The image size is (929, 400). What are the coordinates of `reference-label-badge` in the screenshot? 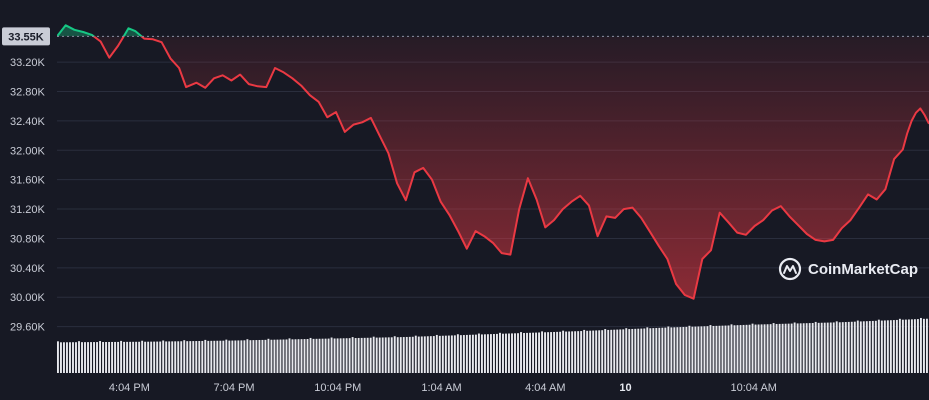 It's located at (26, 36).